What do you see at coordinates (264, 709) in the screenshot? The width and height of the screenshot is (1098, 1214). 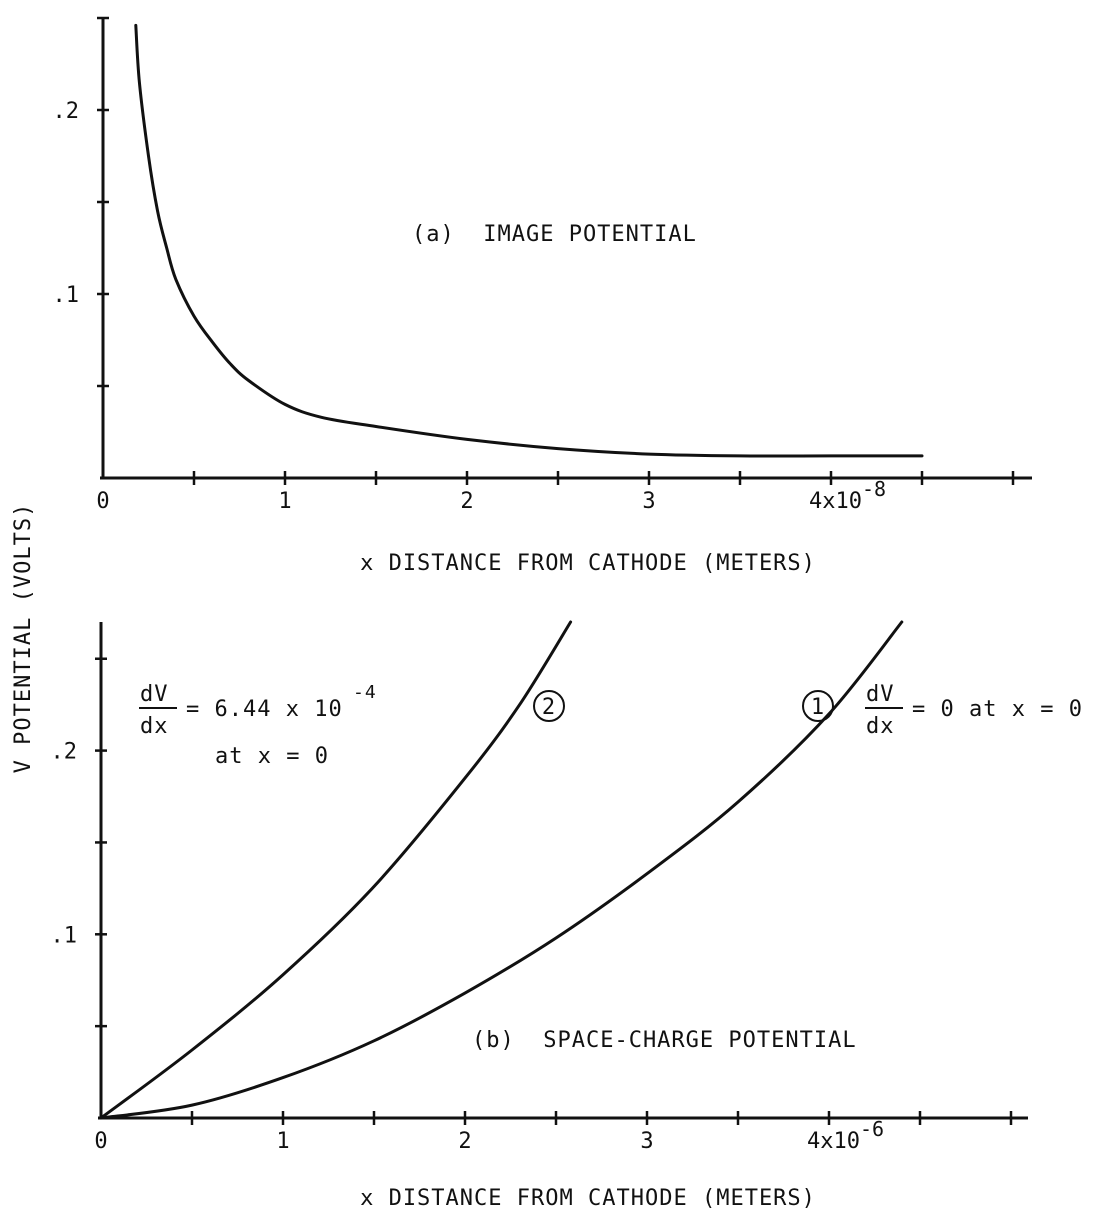 I see `curve-2-value: = 6.44 x 10` at bounding box center [264, 709].